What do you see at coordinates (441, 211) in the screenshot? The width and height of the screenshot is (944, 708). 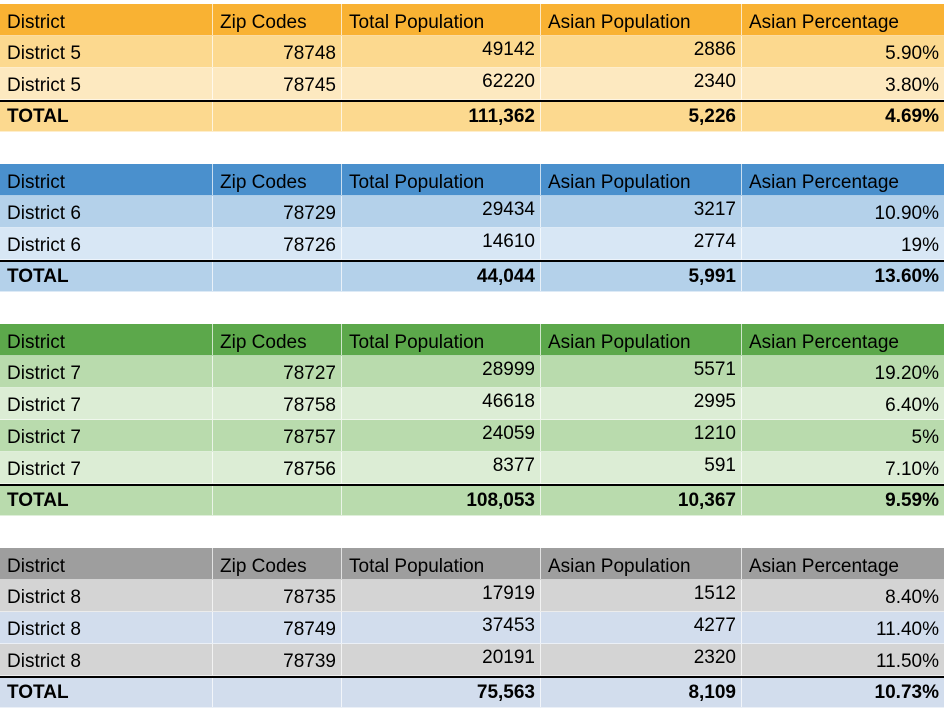 I see `total-population-cell: 29434` at bounding box center [441, 211].